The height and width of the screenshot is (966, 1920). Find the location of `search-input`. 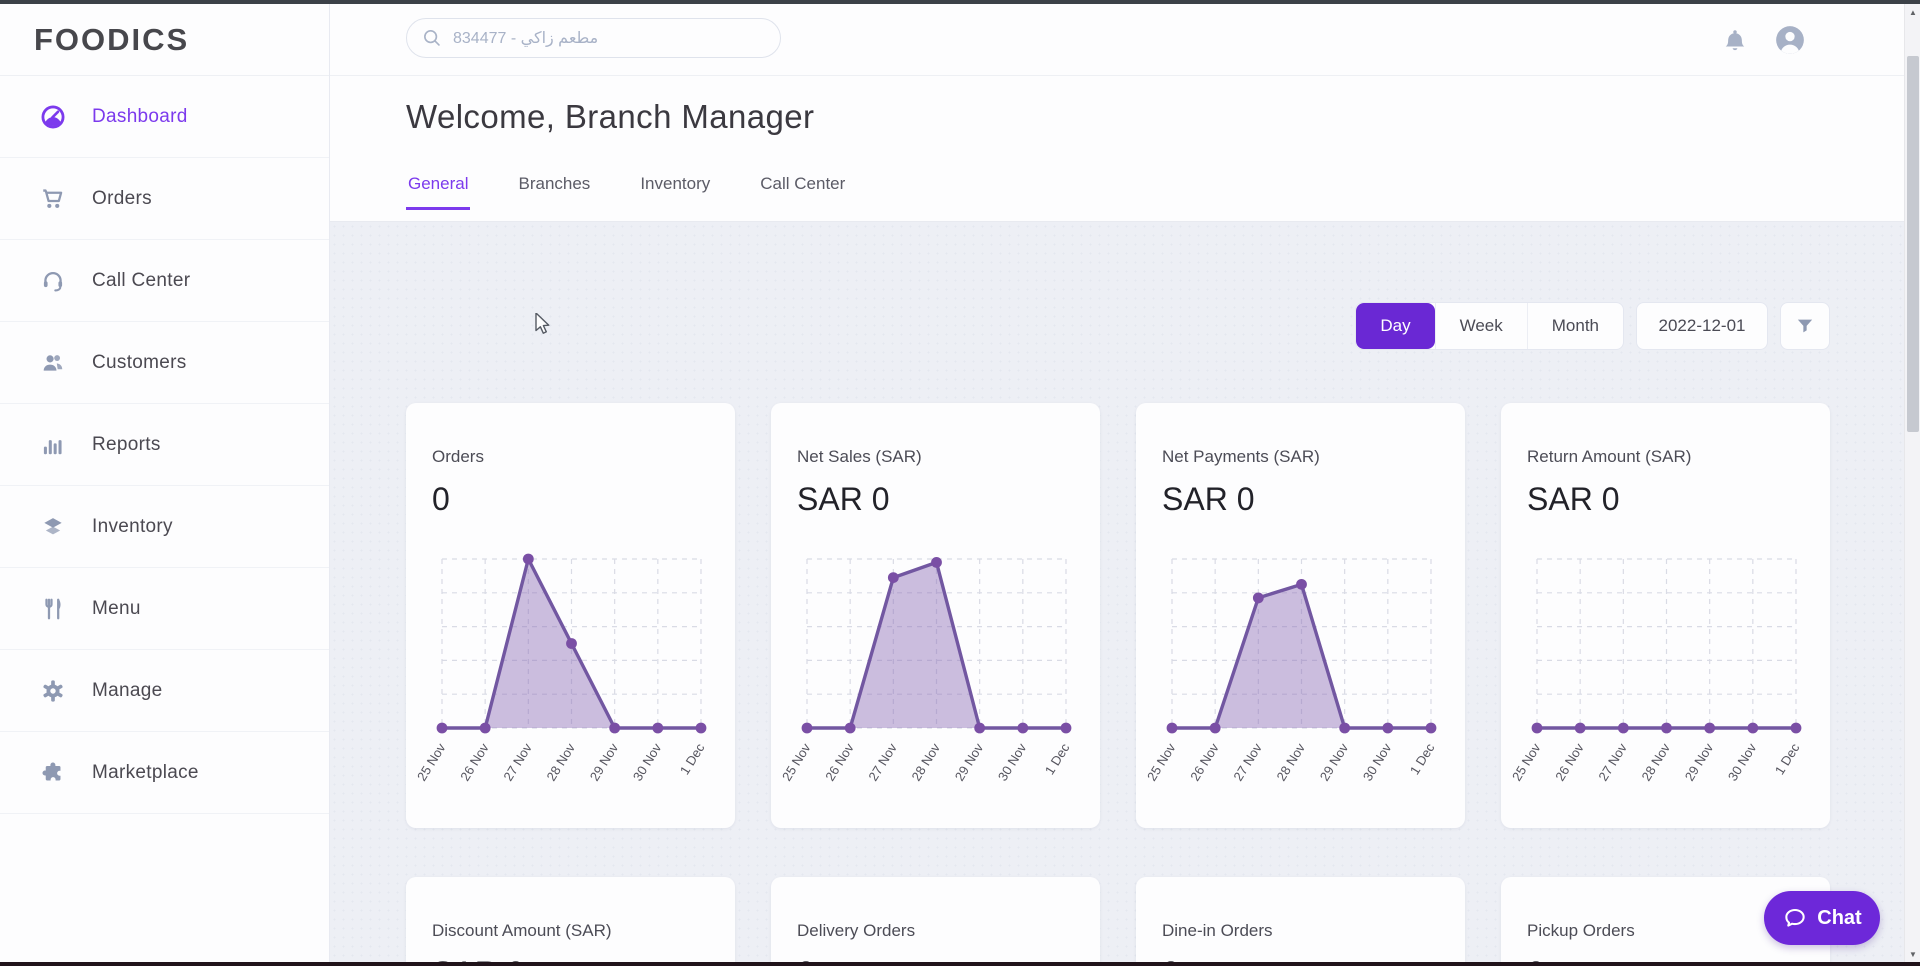

search-input is located at coordinates (603, 38).